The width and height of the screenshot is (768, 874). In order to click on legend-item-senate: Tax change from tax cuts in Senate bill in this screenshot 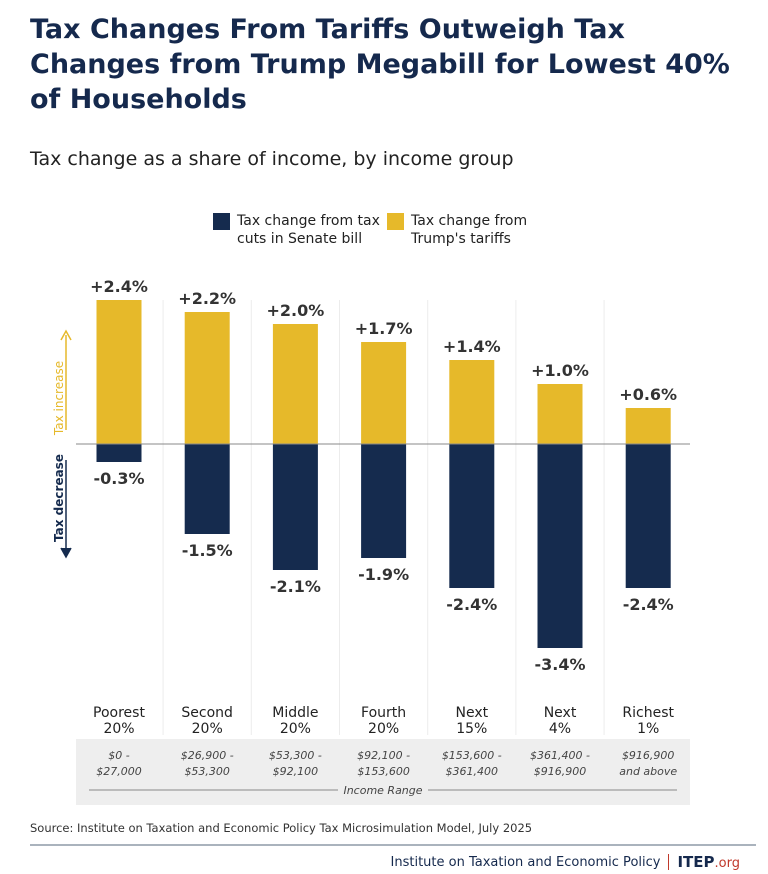, I will do `click(305, 230)`.